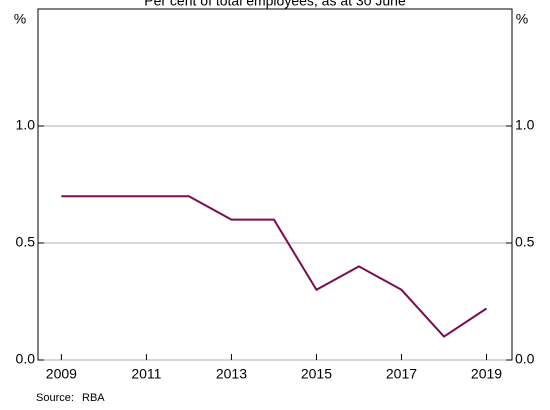 This screenshot has height=410, width=550. I want to click on x-tick-label: 2011, so click(146, 374).